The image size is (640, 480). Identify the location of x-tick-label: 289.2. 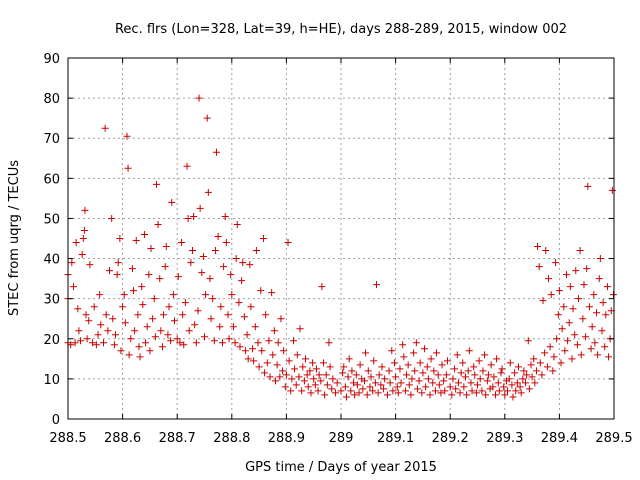
(450, 438).